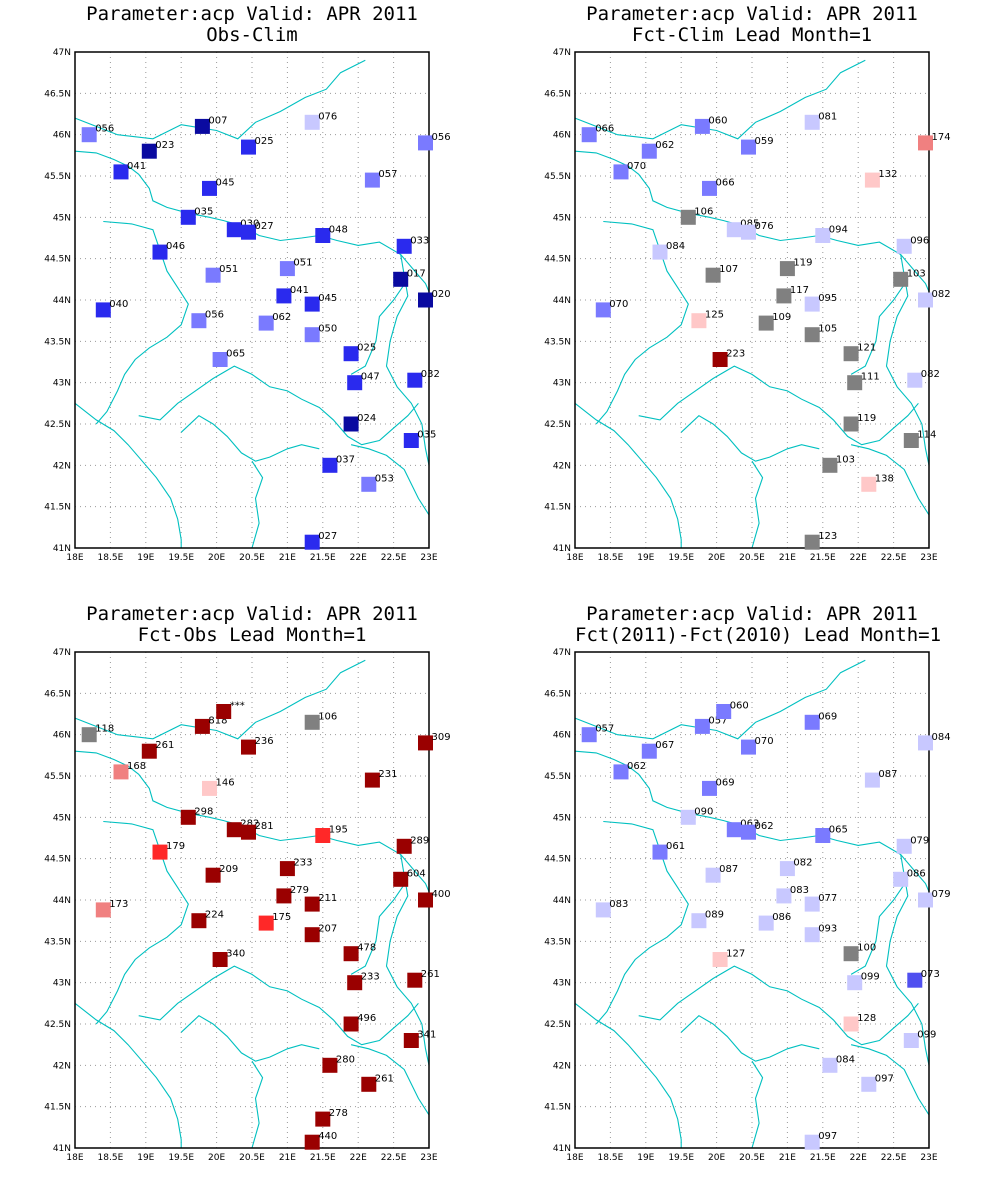  I want to click on station-value-label: 106, so click(327, 716).